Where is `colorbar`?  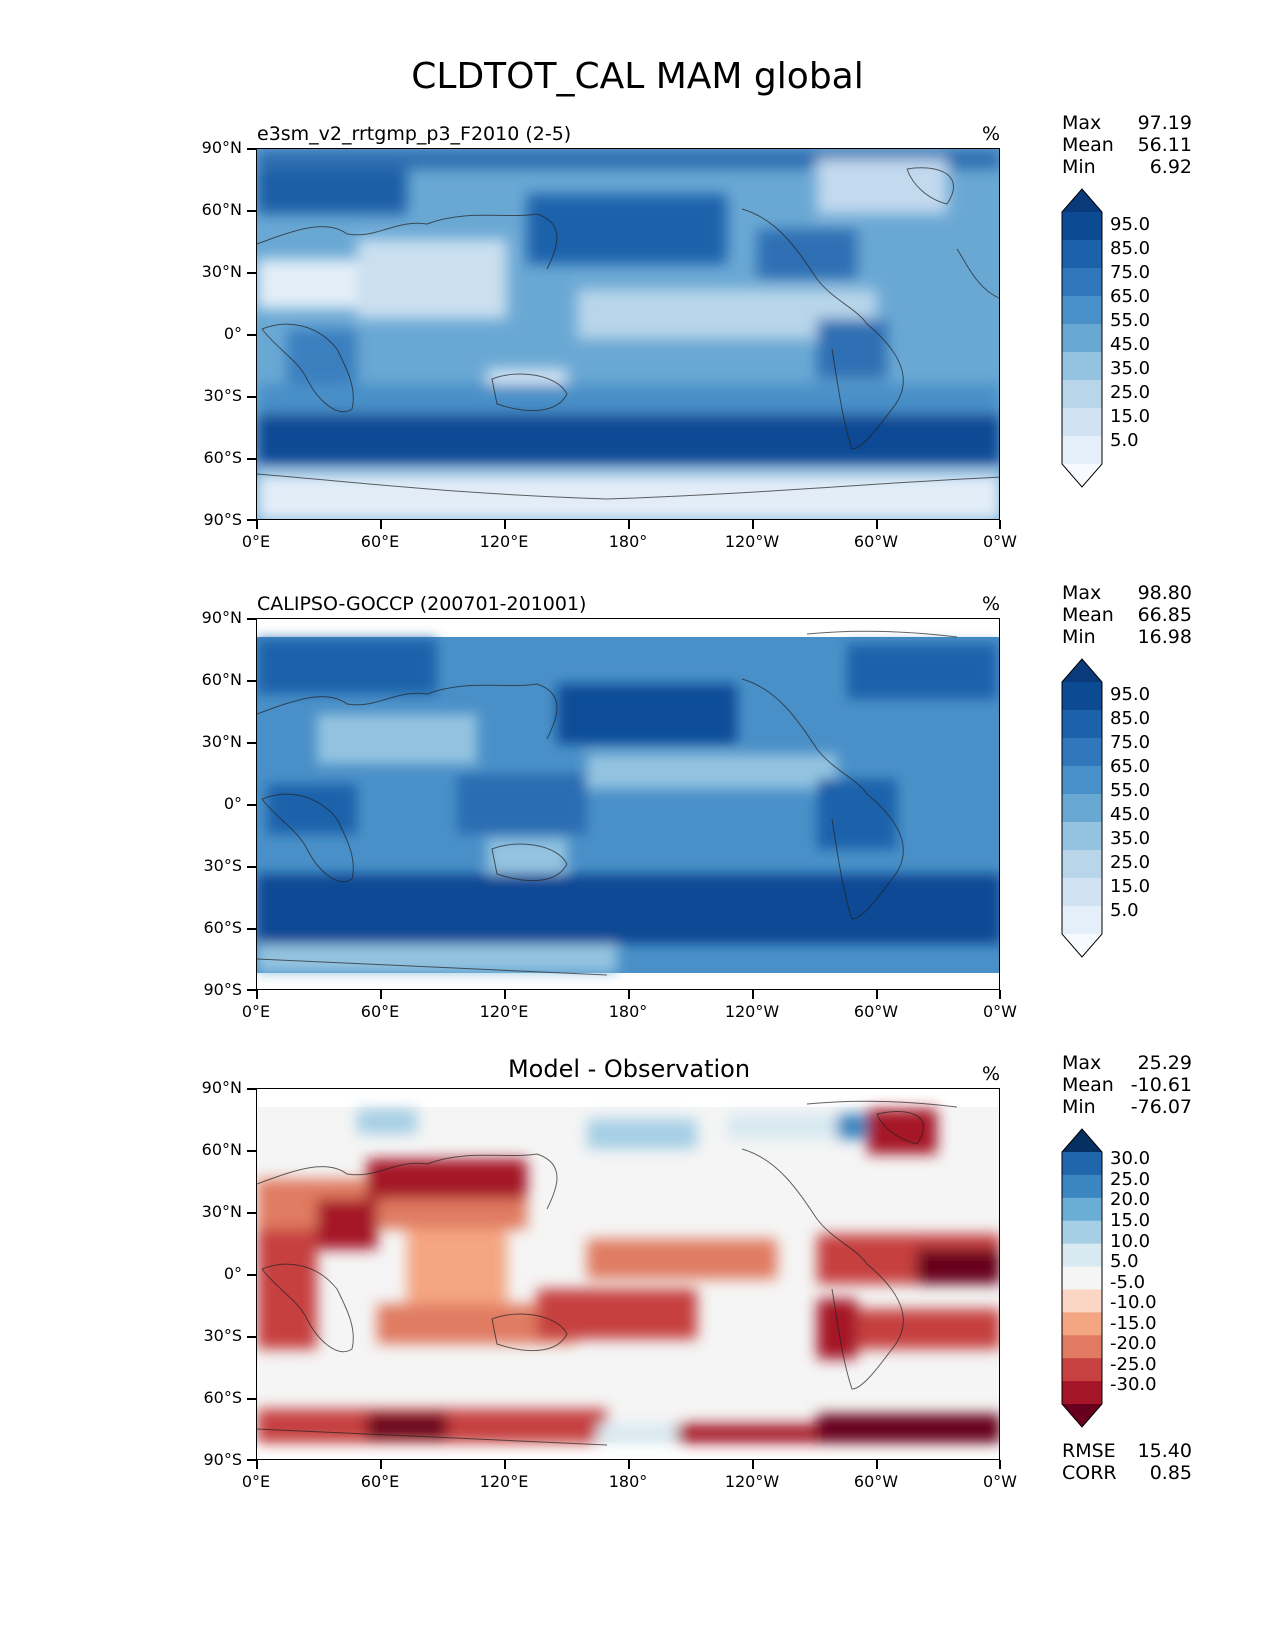 colorbar is located at coordinates (1082, 808).